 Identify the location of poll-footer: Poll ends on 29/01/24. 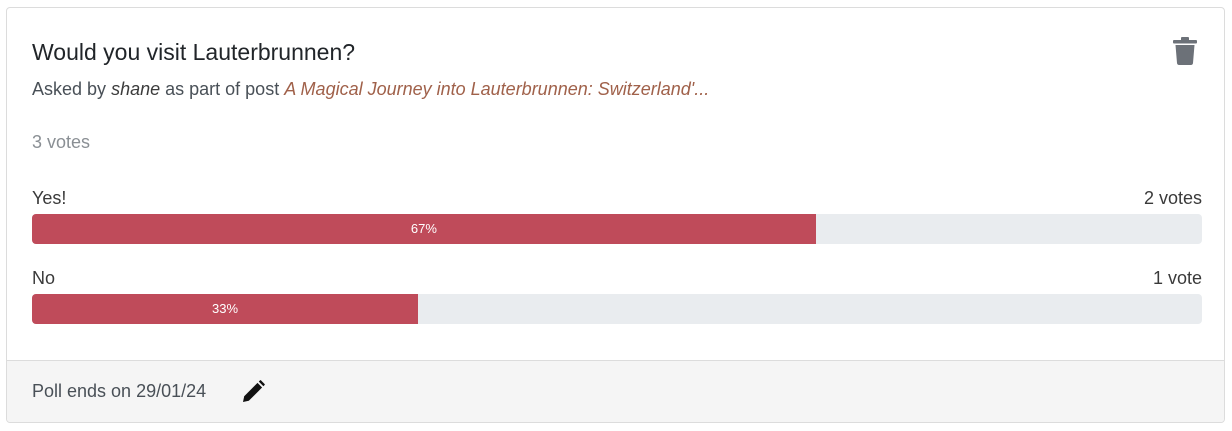
(615, 391).